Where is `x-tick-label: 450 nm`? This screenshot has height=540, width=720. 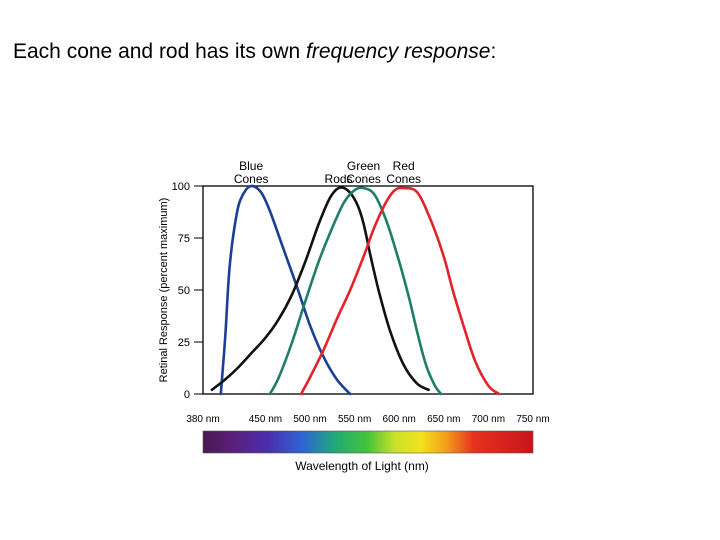 x-tick-label: 450 nm is located at coordinates (265, 419).